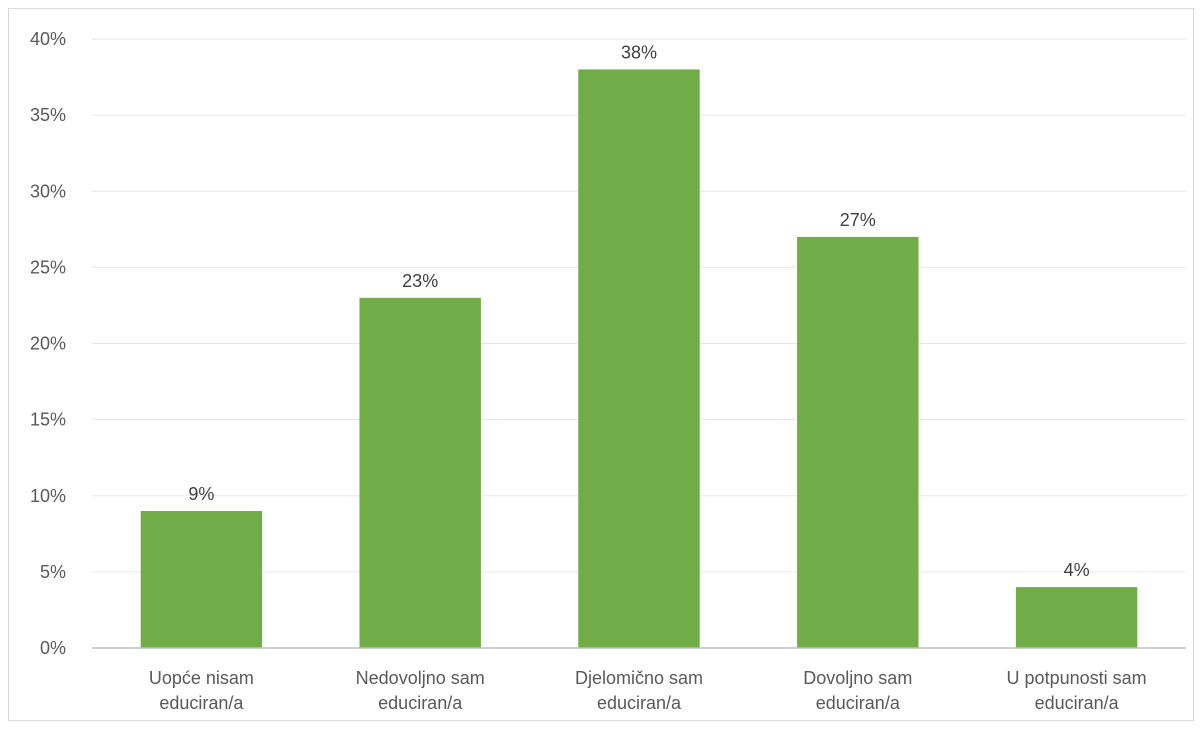  I want to click on data-label: 27%, so click(858, 220).